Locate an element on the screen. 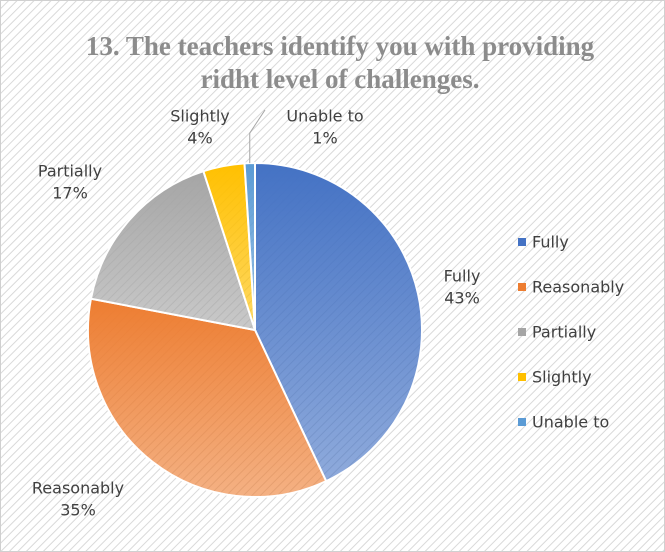 The width and height of the screenshot is (665, 552). legend-label: Unable to is located at coordinates (570, 422).